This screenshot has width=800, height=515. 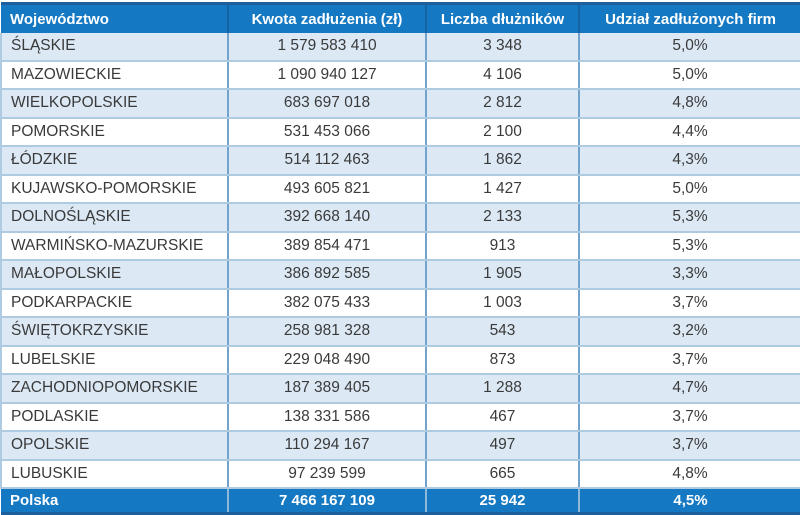 I want to click on cell-kwota-zadluzenia: 229 048 490, so click(x=326, y=360).